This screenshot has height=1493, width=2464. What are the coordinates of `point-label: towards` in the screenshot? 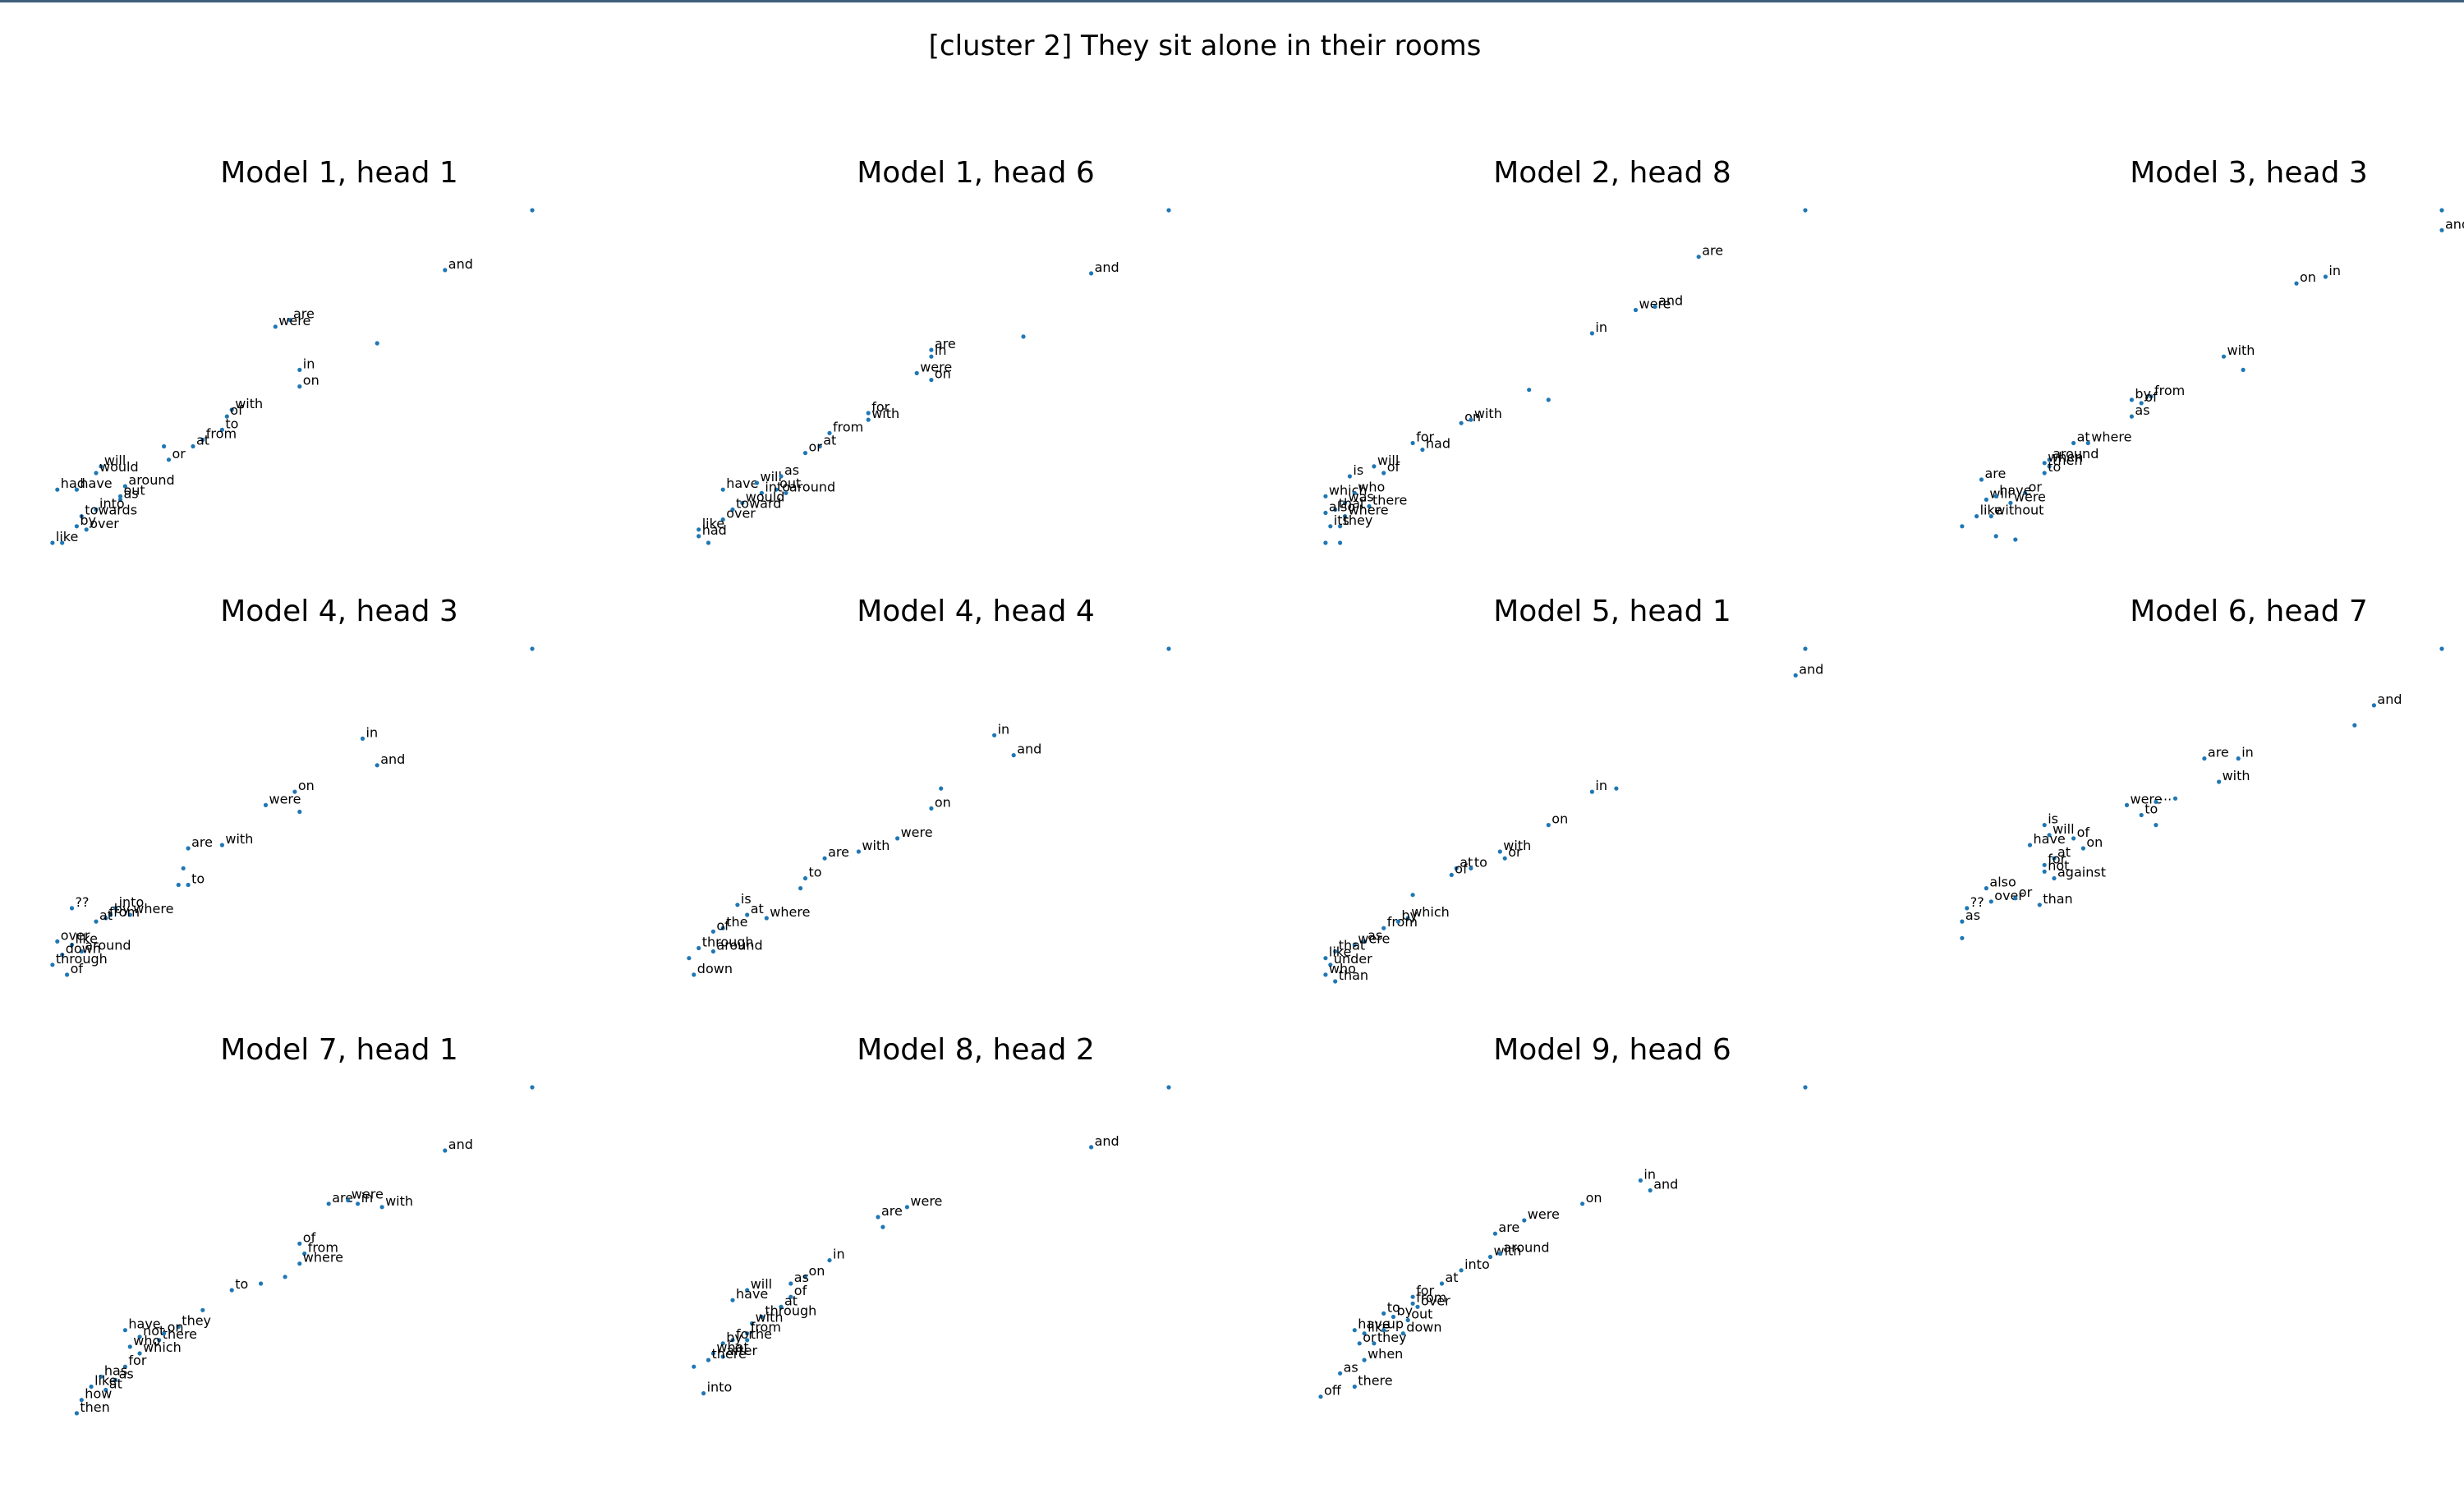 It's located at (111, 510).